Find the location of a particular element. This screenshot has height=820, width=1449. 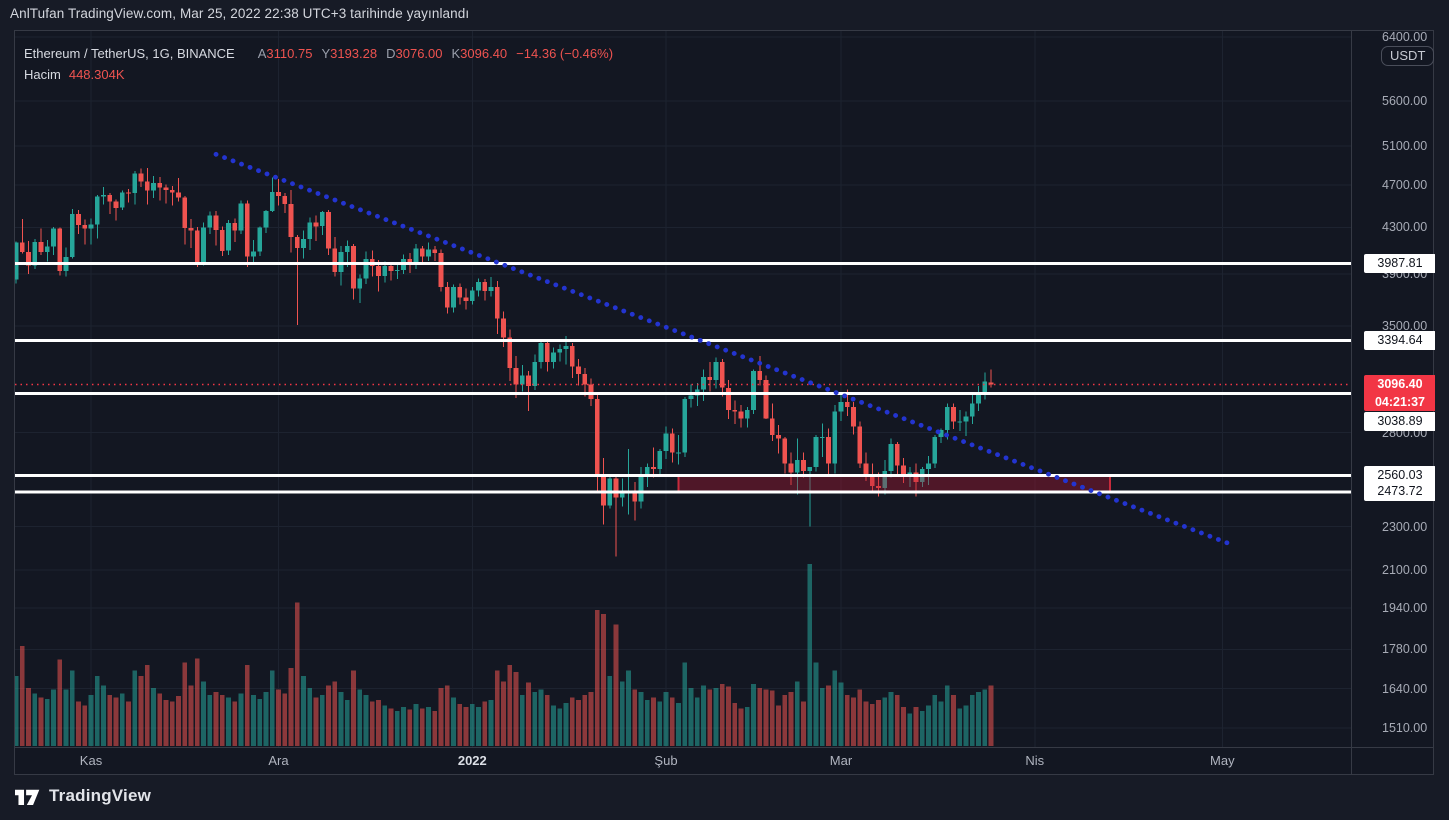

time-tick-label: May is located at coordinates (1222, 760).